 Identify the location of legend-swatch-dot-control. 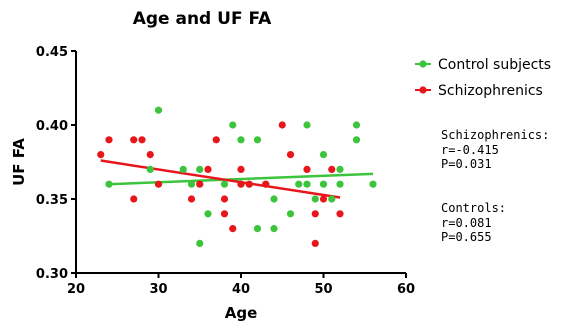
(423, 64).